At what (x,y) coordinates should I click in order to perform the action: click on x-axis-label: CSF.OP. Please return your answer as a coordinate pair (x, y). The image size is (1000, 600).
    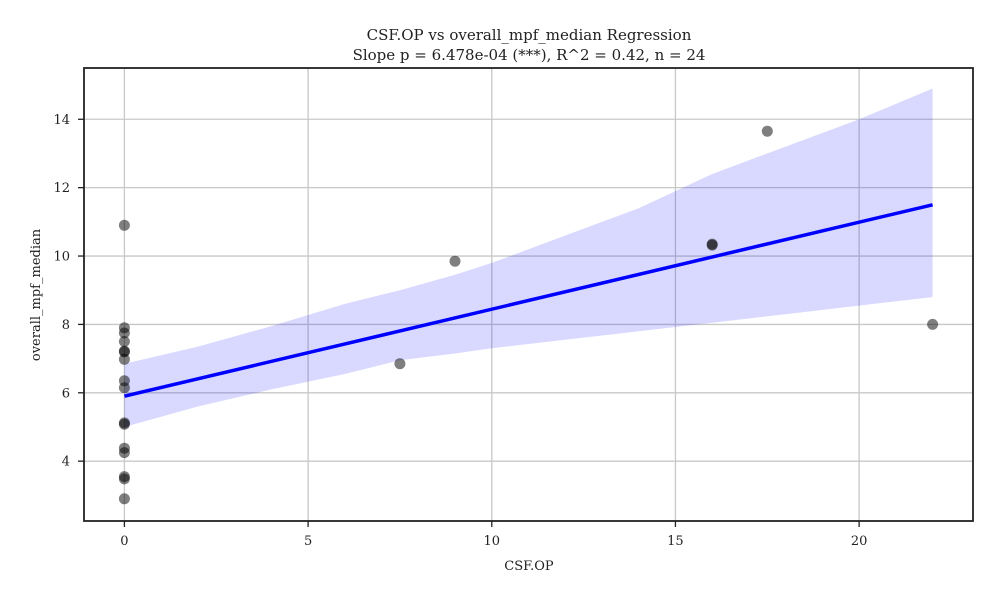
    Looking at the image, I should click on (529, 566).